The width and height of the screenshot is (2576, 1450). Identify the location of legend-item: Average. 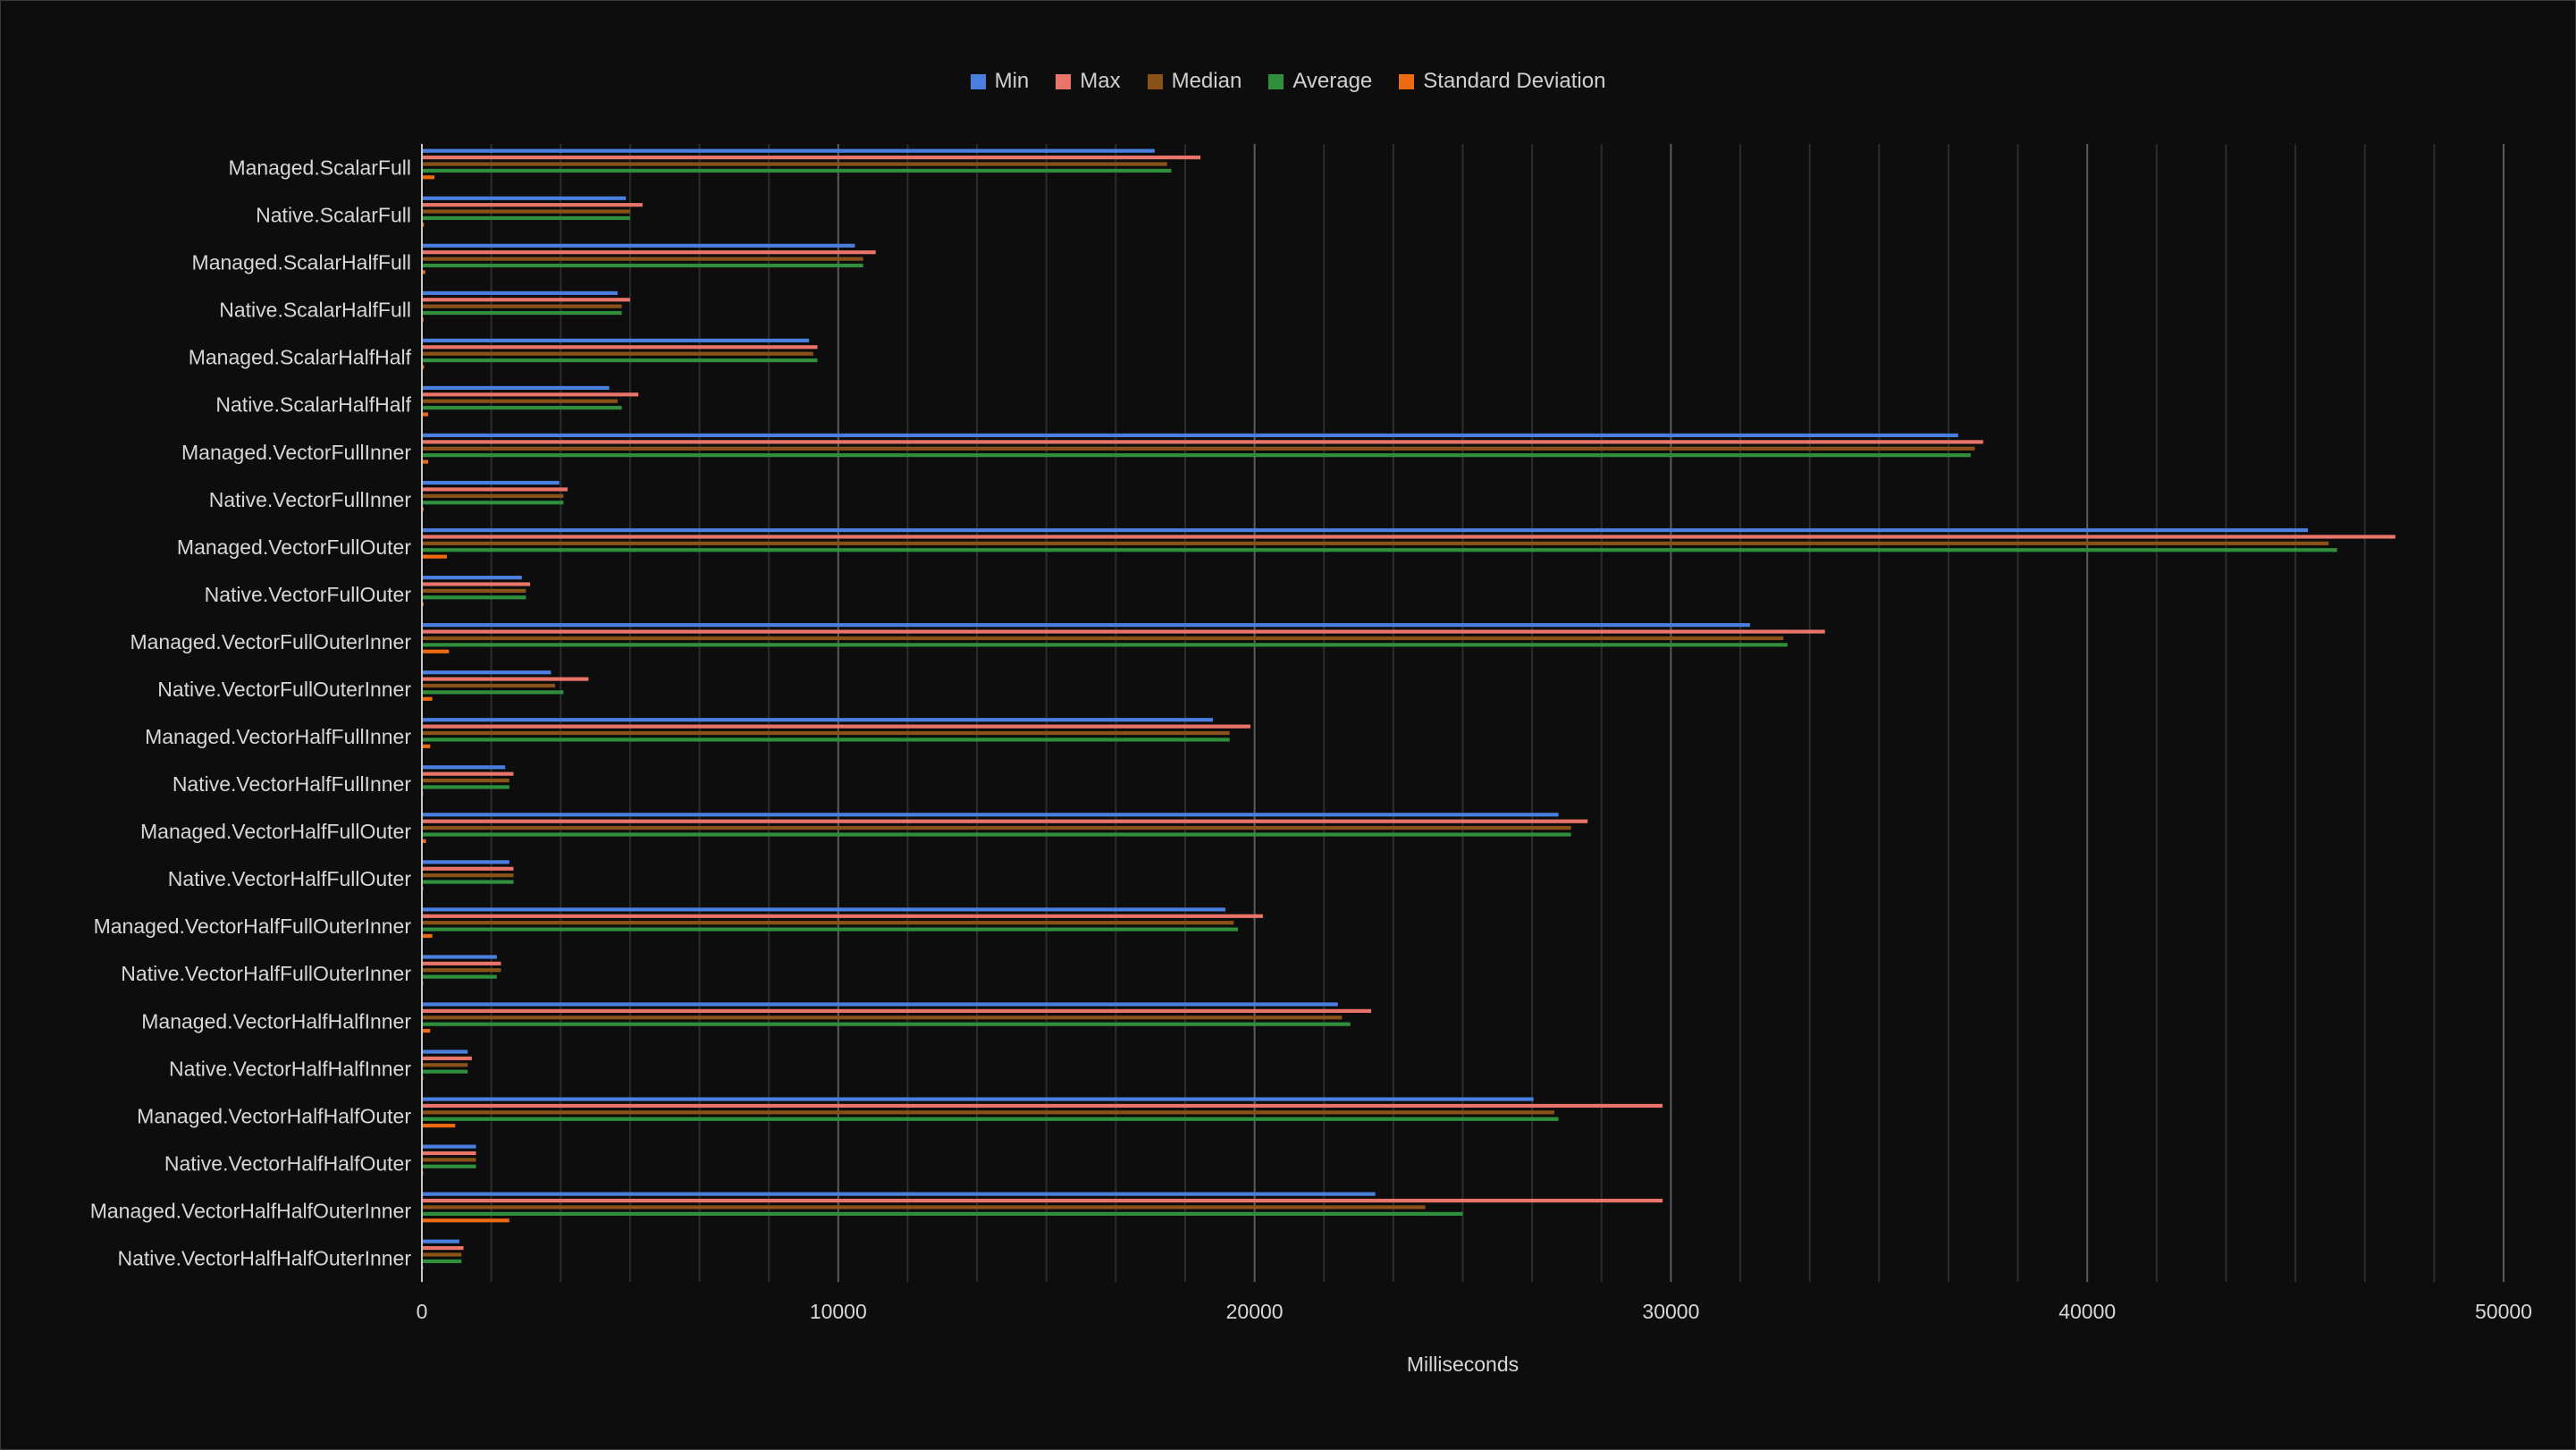
(1320, 82).